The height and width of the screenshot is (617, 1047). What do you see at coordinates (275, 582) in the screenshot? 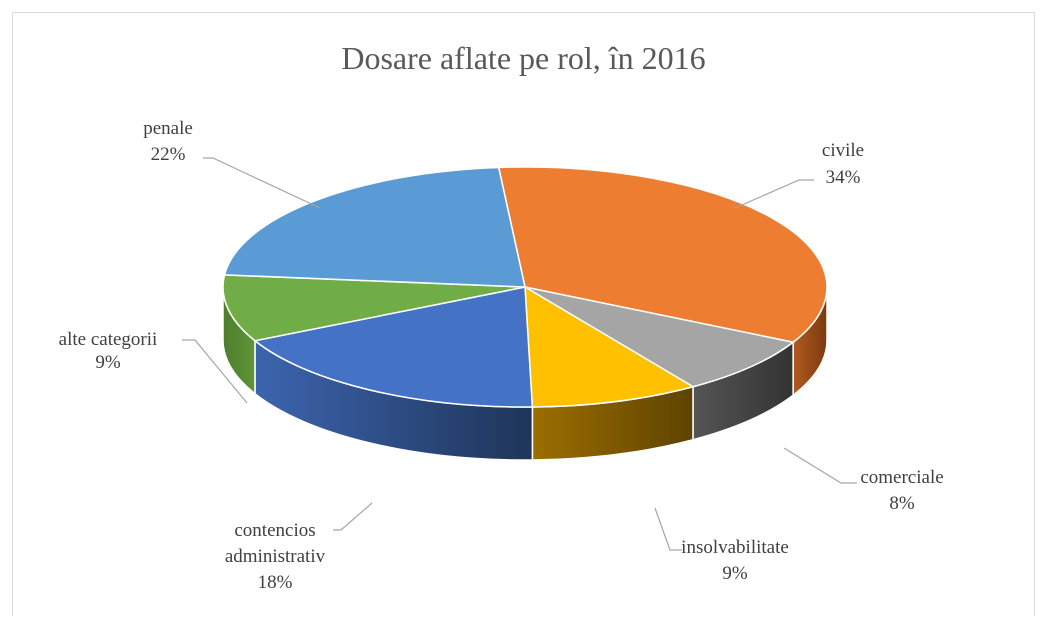
I see `data-label-value: 18%` at bounding box center [275, 582].